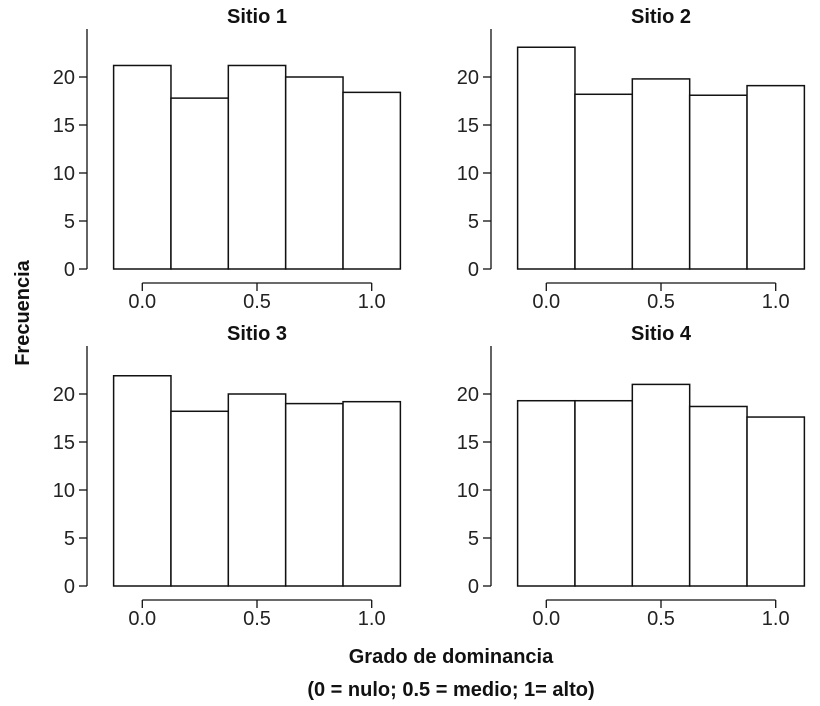 The height and width of the screenshot is (706, 820). What do you see at coordinates (661, 334) in the screenshot?
I see `panel-title: Sitio 4` at bounding box center [661, 334].